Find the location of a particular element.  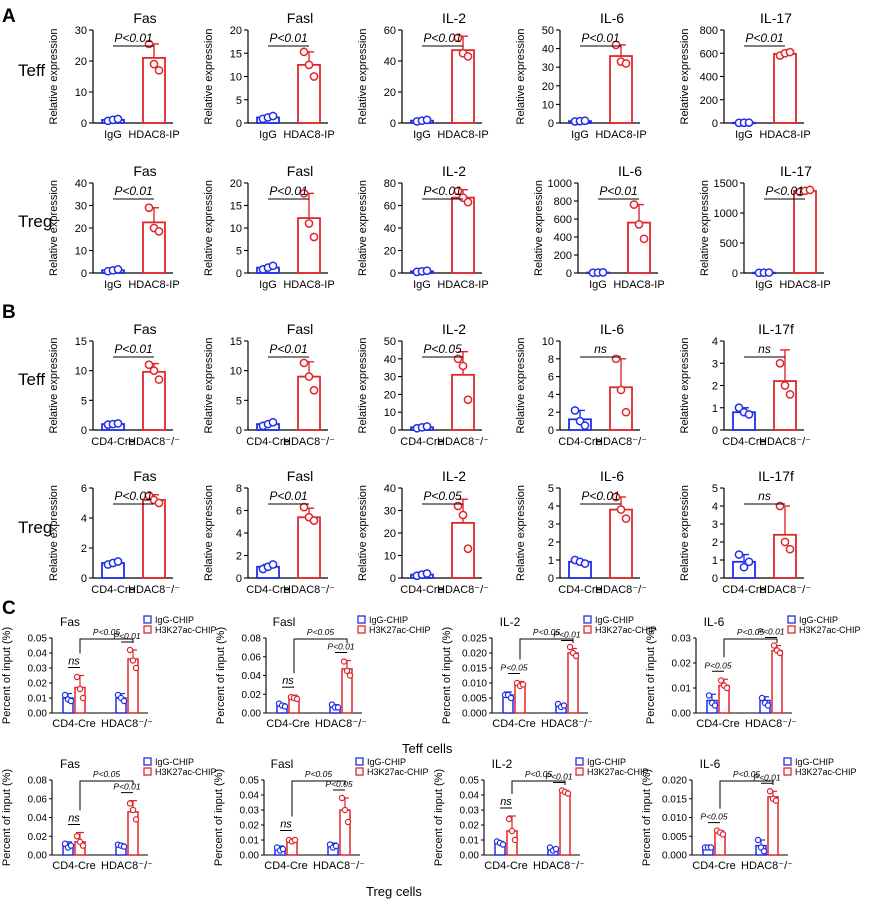

y-tick-label: 20 is located at coordinates (390, 534).